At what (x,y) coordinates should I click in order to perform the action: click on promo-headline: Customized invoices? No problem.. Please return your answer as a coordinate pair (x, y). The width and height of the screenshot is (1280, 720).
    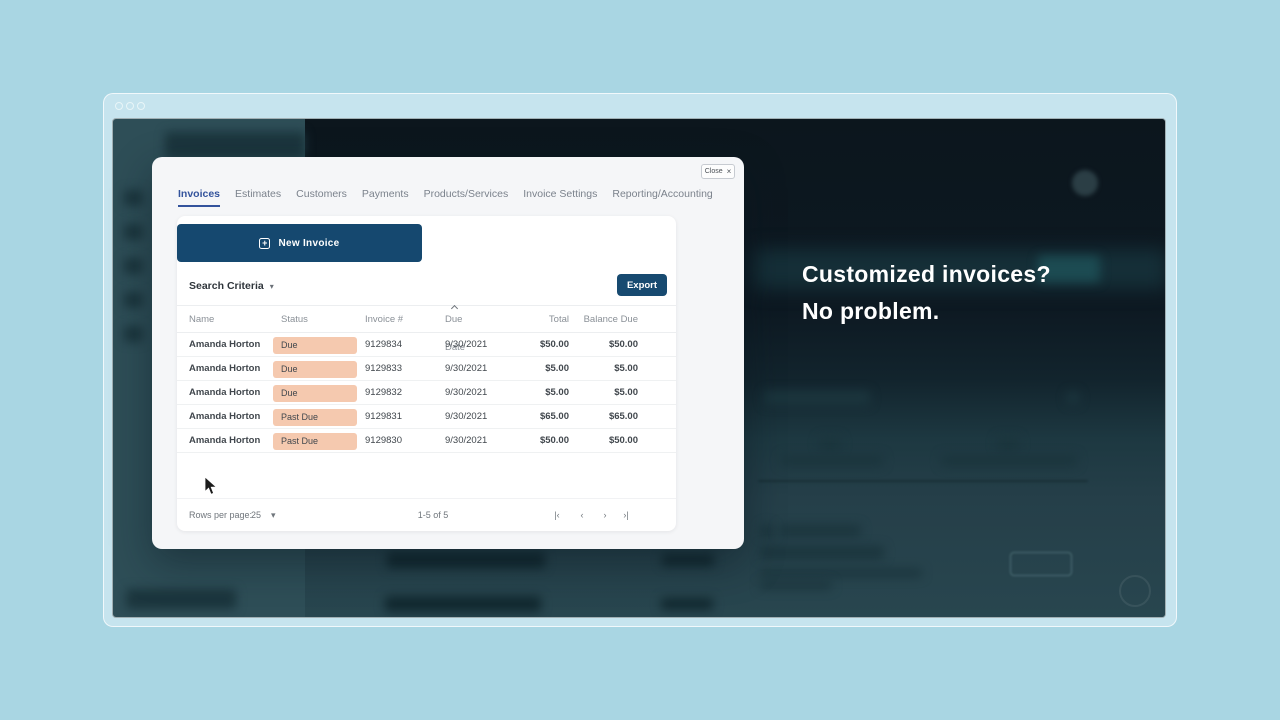
    Looking at the image, I should click on (926, 293).